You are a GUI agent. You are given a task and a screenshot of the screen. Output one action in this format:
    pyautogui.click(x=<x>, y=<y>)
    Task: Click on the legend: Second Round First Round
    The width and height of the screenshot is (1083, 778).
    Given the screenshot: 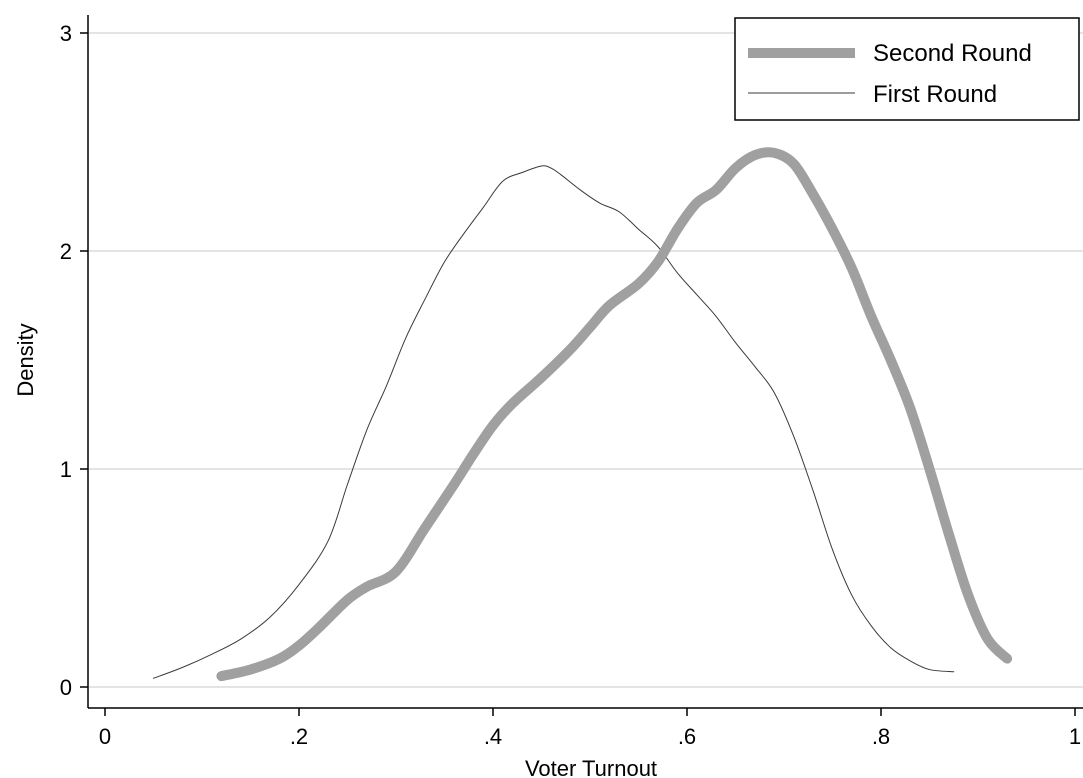 What is the action you would take?
    pyautogui.click(x=907, y=69)
    